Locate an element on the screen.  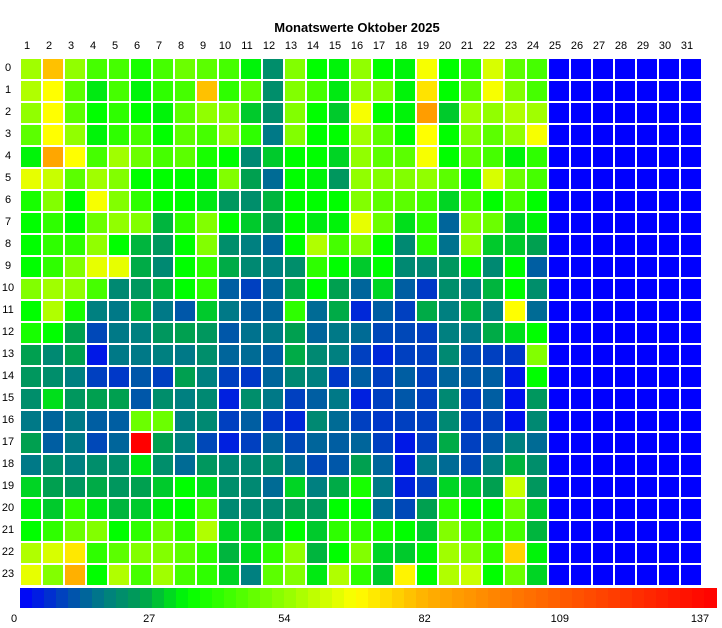
y-tick-label: 10 is located at coordinates (8, 288).